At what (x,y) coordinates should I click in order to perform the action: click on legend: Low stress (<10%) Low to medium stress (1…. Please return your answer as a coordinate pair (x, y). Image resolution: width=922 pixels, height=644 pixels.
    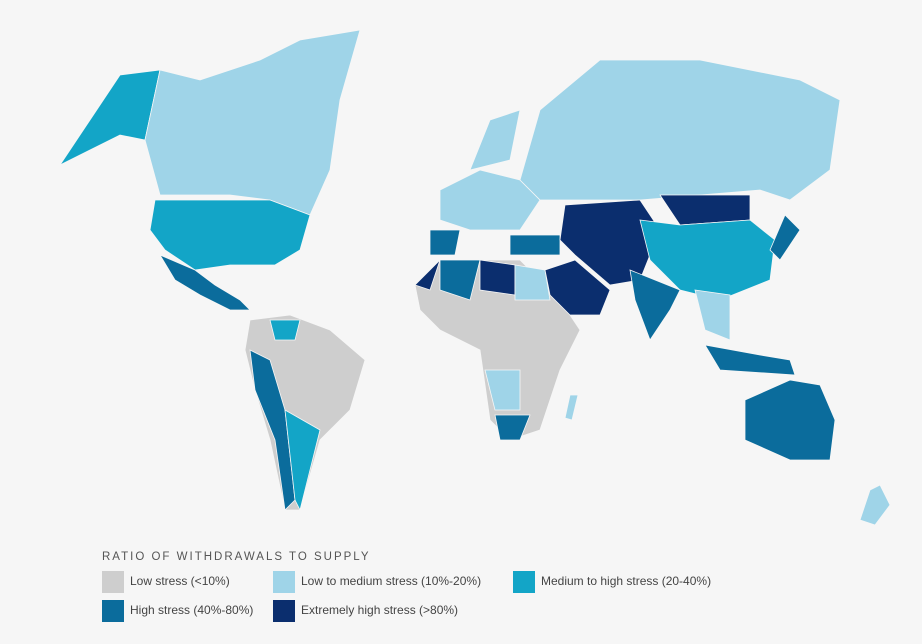
    Looking at the image, I should click on (406, 596).